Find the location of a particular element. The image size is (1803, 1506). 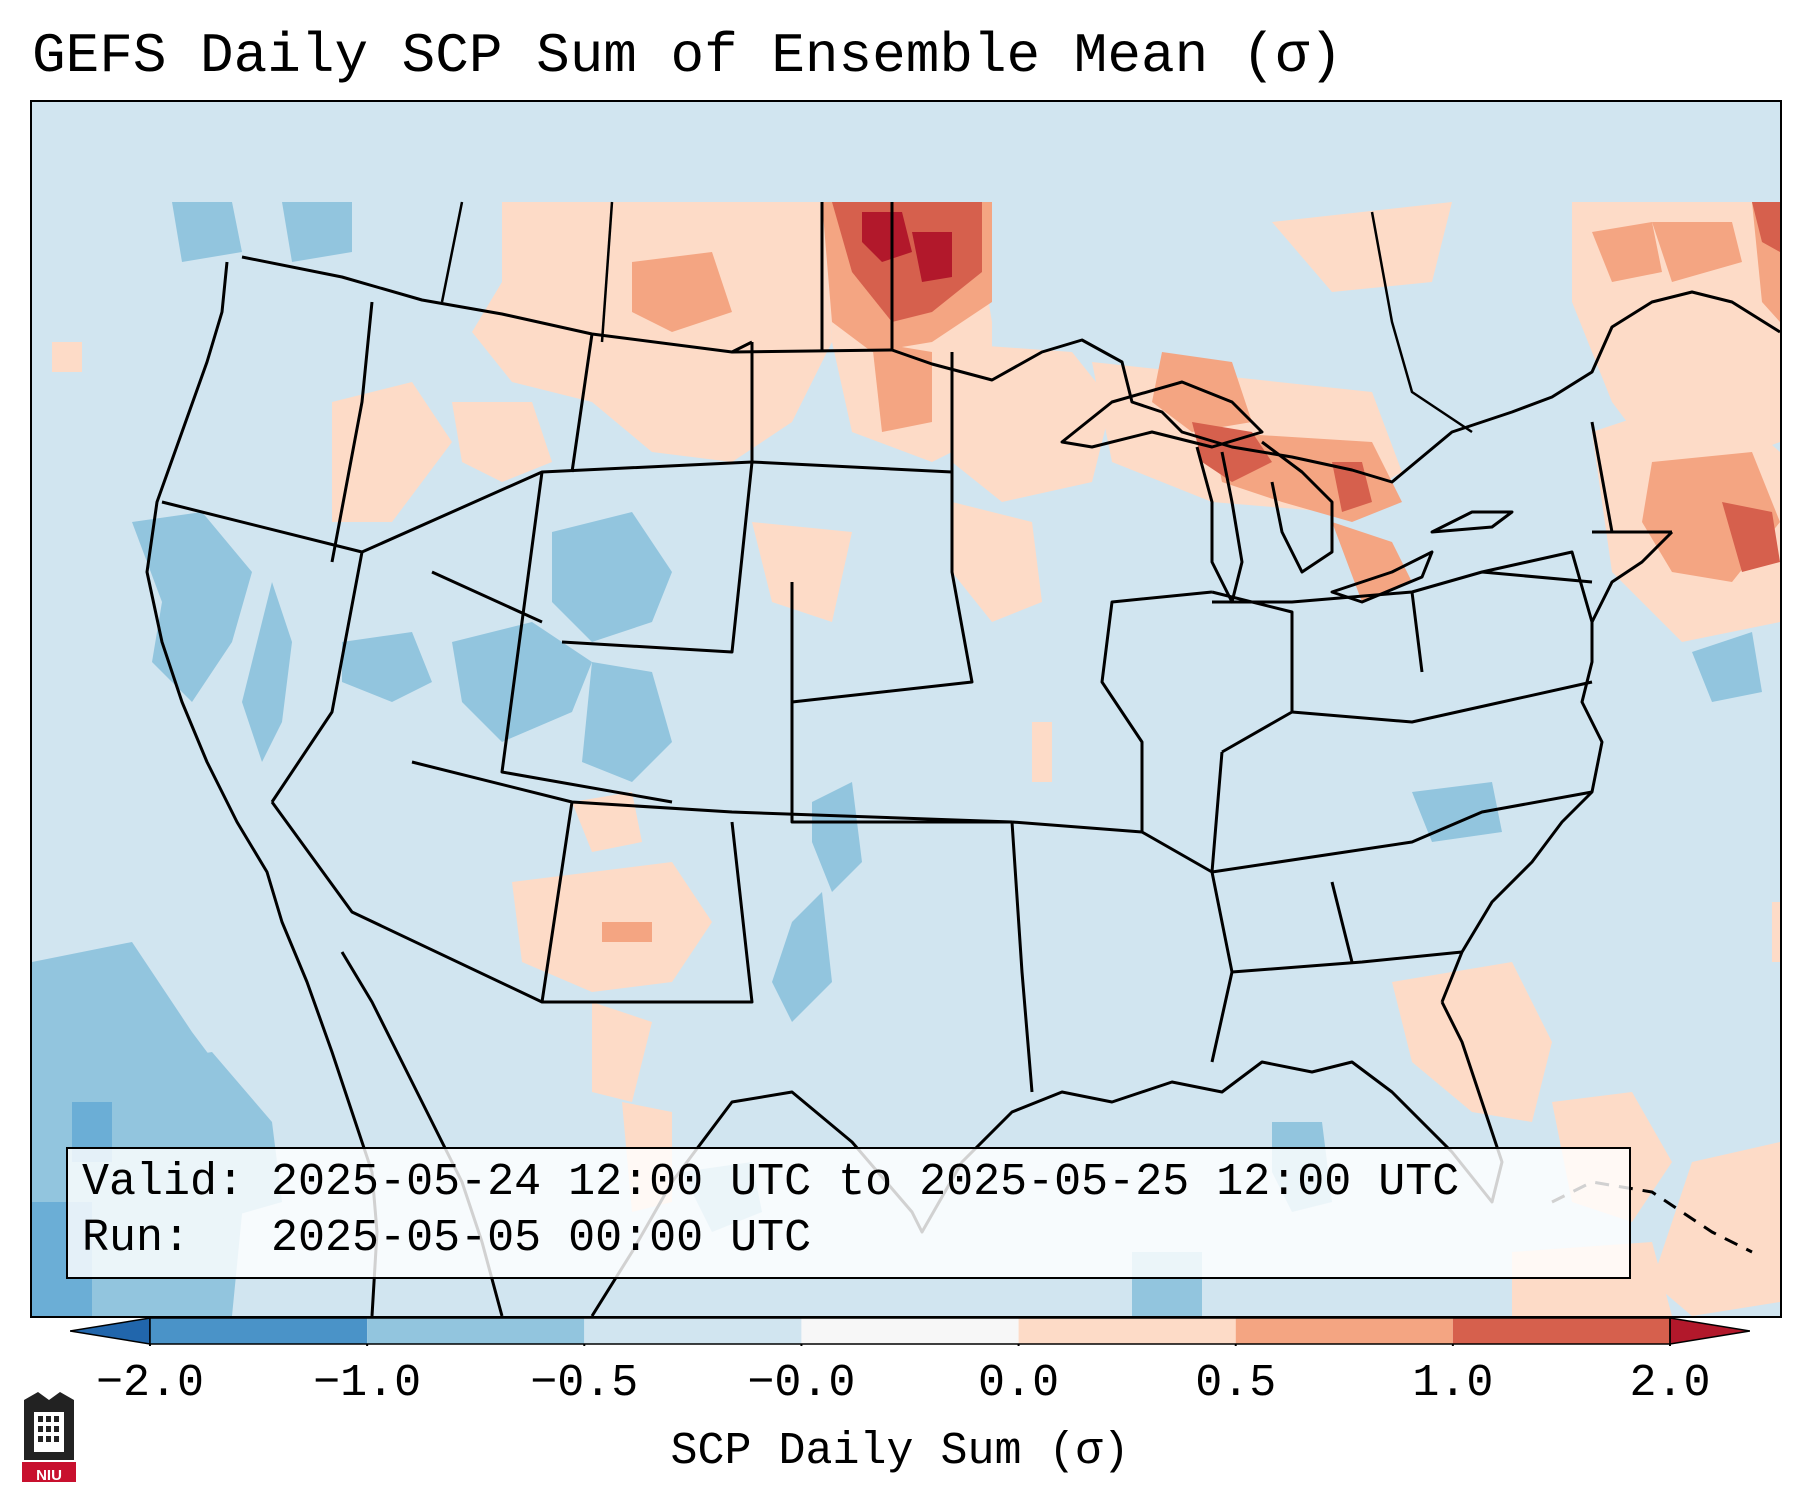

colorbar-extend-low is located at coordinates (110, 1331).